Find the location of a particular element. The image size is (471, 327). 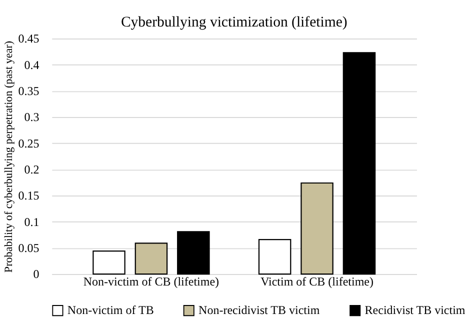

y-tick-label: 0.05 is located at coordinates (29, 248).